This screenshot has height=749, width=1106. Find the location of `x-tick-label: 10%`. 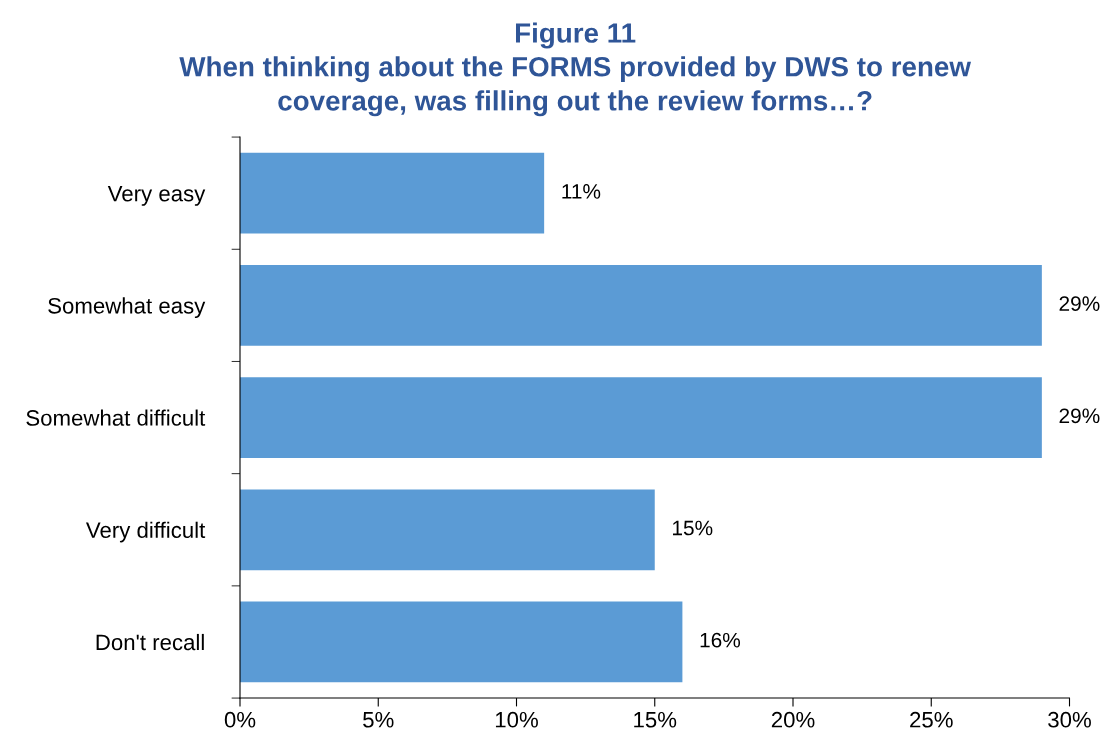

x-tick-label: 10% is located at coordinates (516, 719).